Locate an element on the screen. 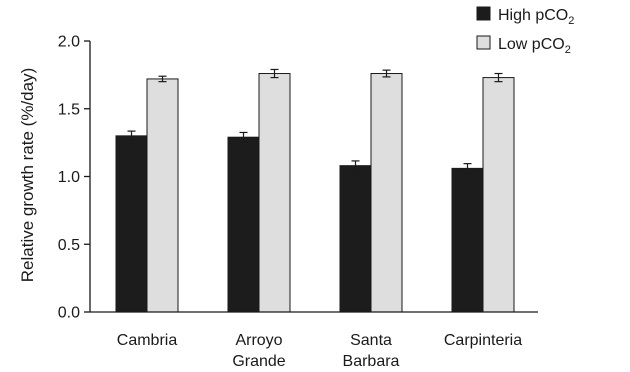 The height and width of the screenshot is (372, 630). y-axis-label: Relative growth rate (%/day) is located at coordinates (27, 175).